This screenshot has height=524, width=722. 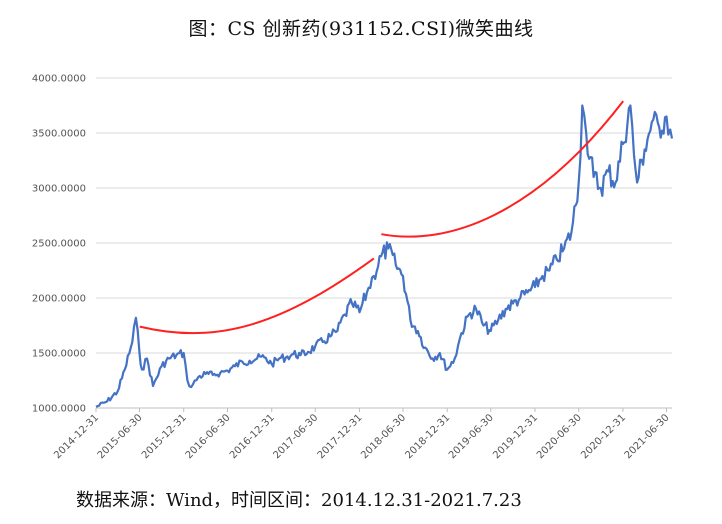 What do you see at coordinates (164, 436) in the screenshot?
I see `x-tick-label: 2015-12-31` at bounding box center [164, 436].